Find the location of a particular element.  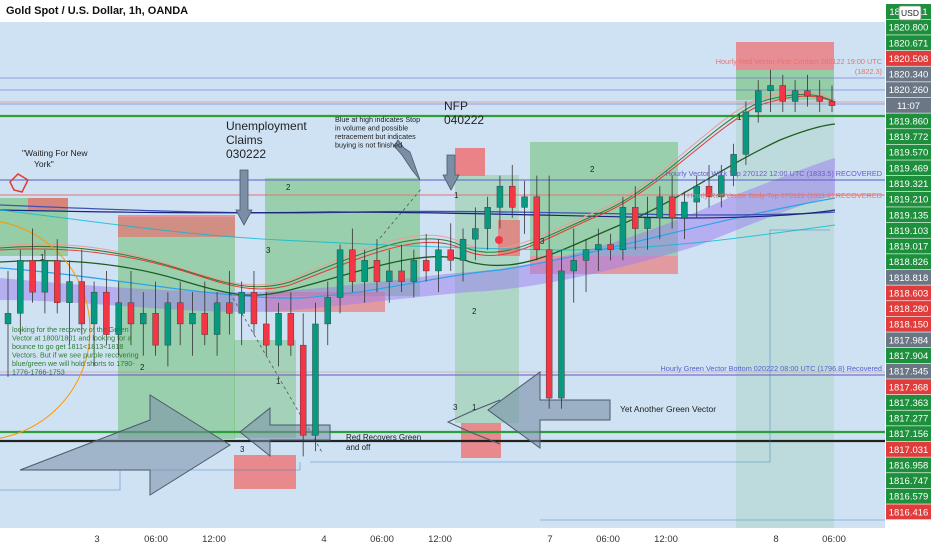

price-label: 1819.103 is located at coordinates (909, 231).